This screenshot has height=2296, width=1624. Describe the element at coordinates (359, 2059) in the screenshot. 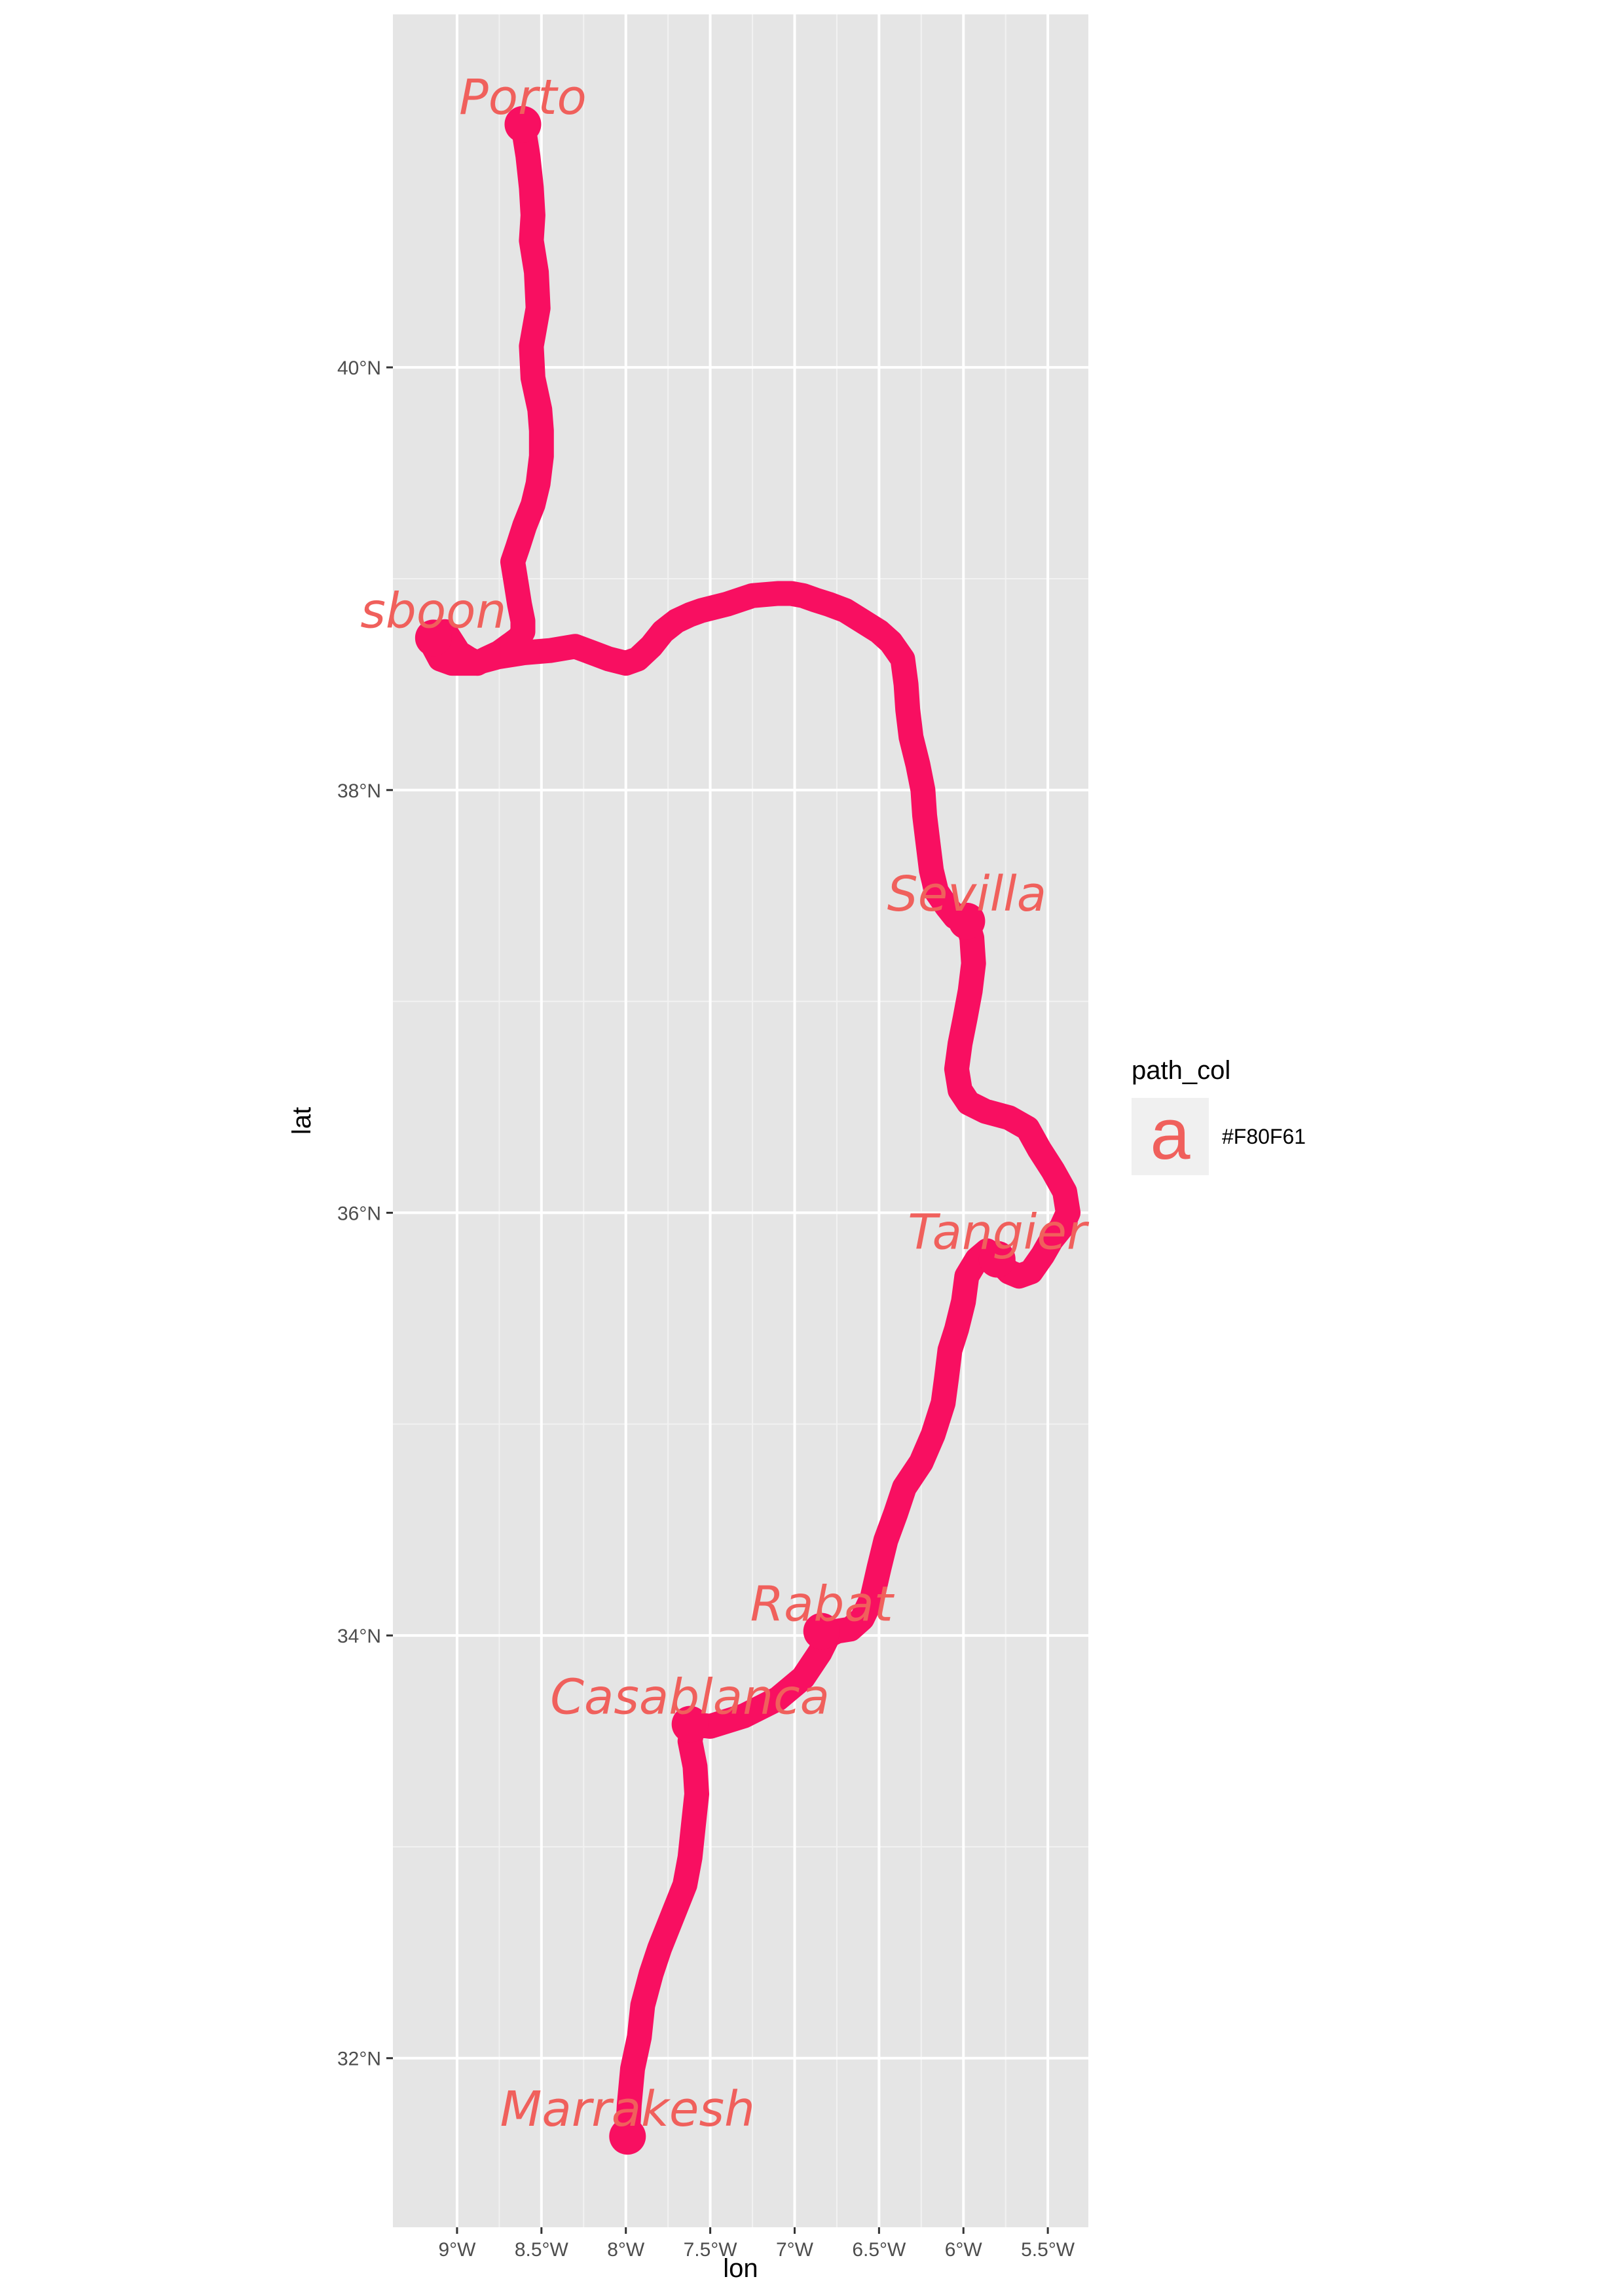

I see `y-tick-label: 32°N` at that location.